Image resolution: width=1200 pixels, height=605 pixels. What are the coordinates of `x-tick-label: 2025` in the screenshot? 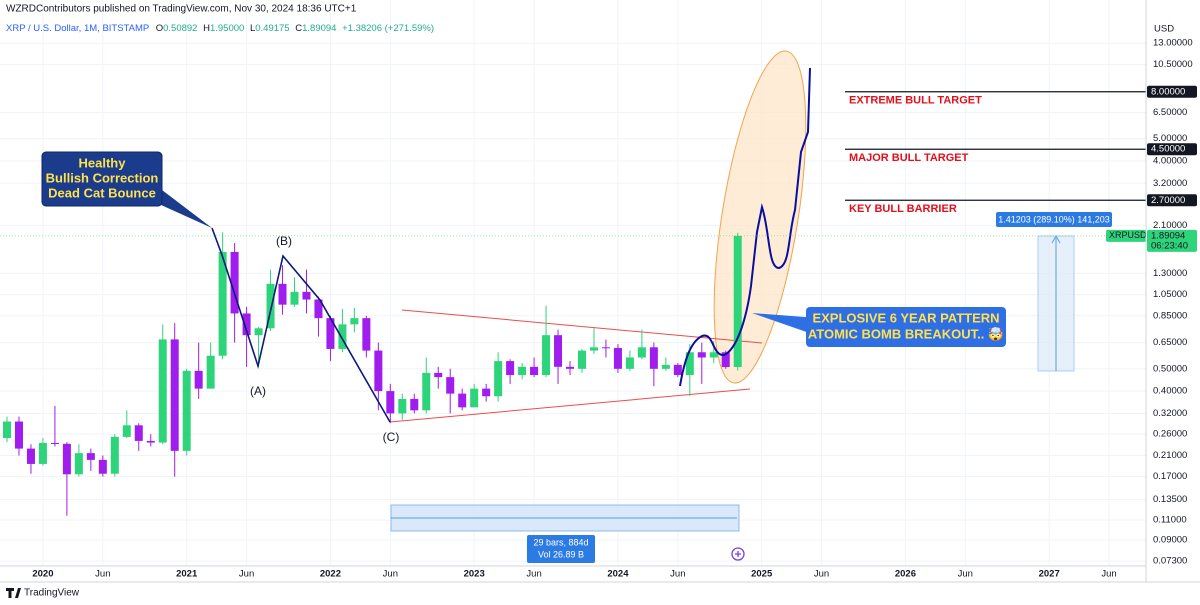 It's located at (762, 574).